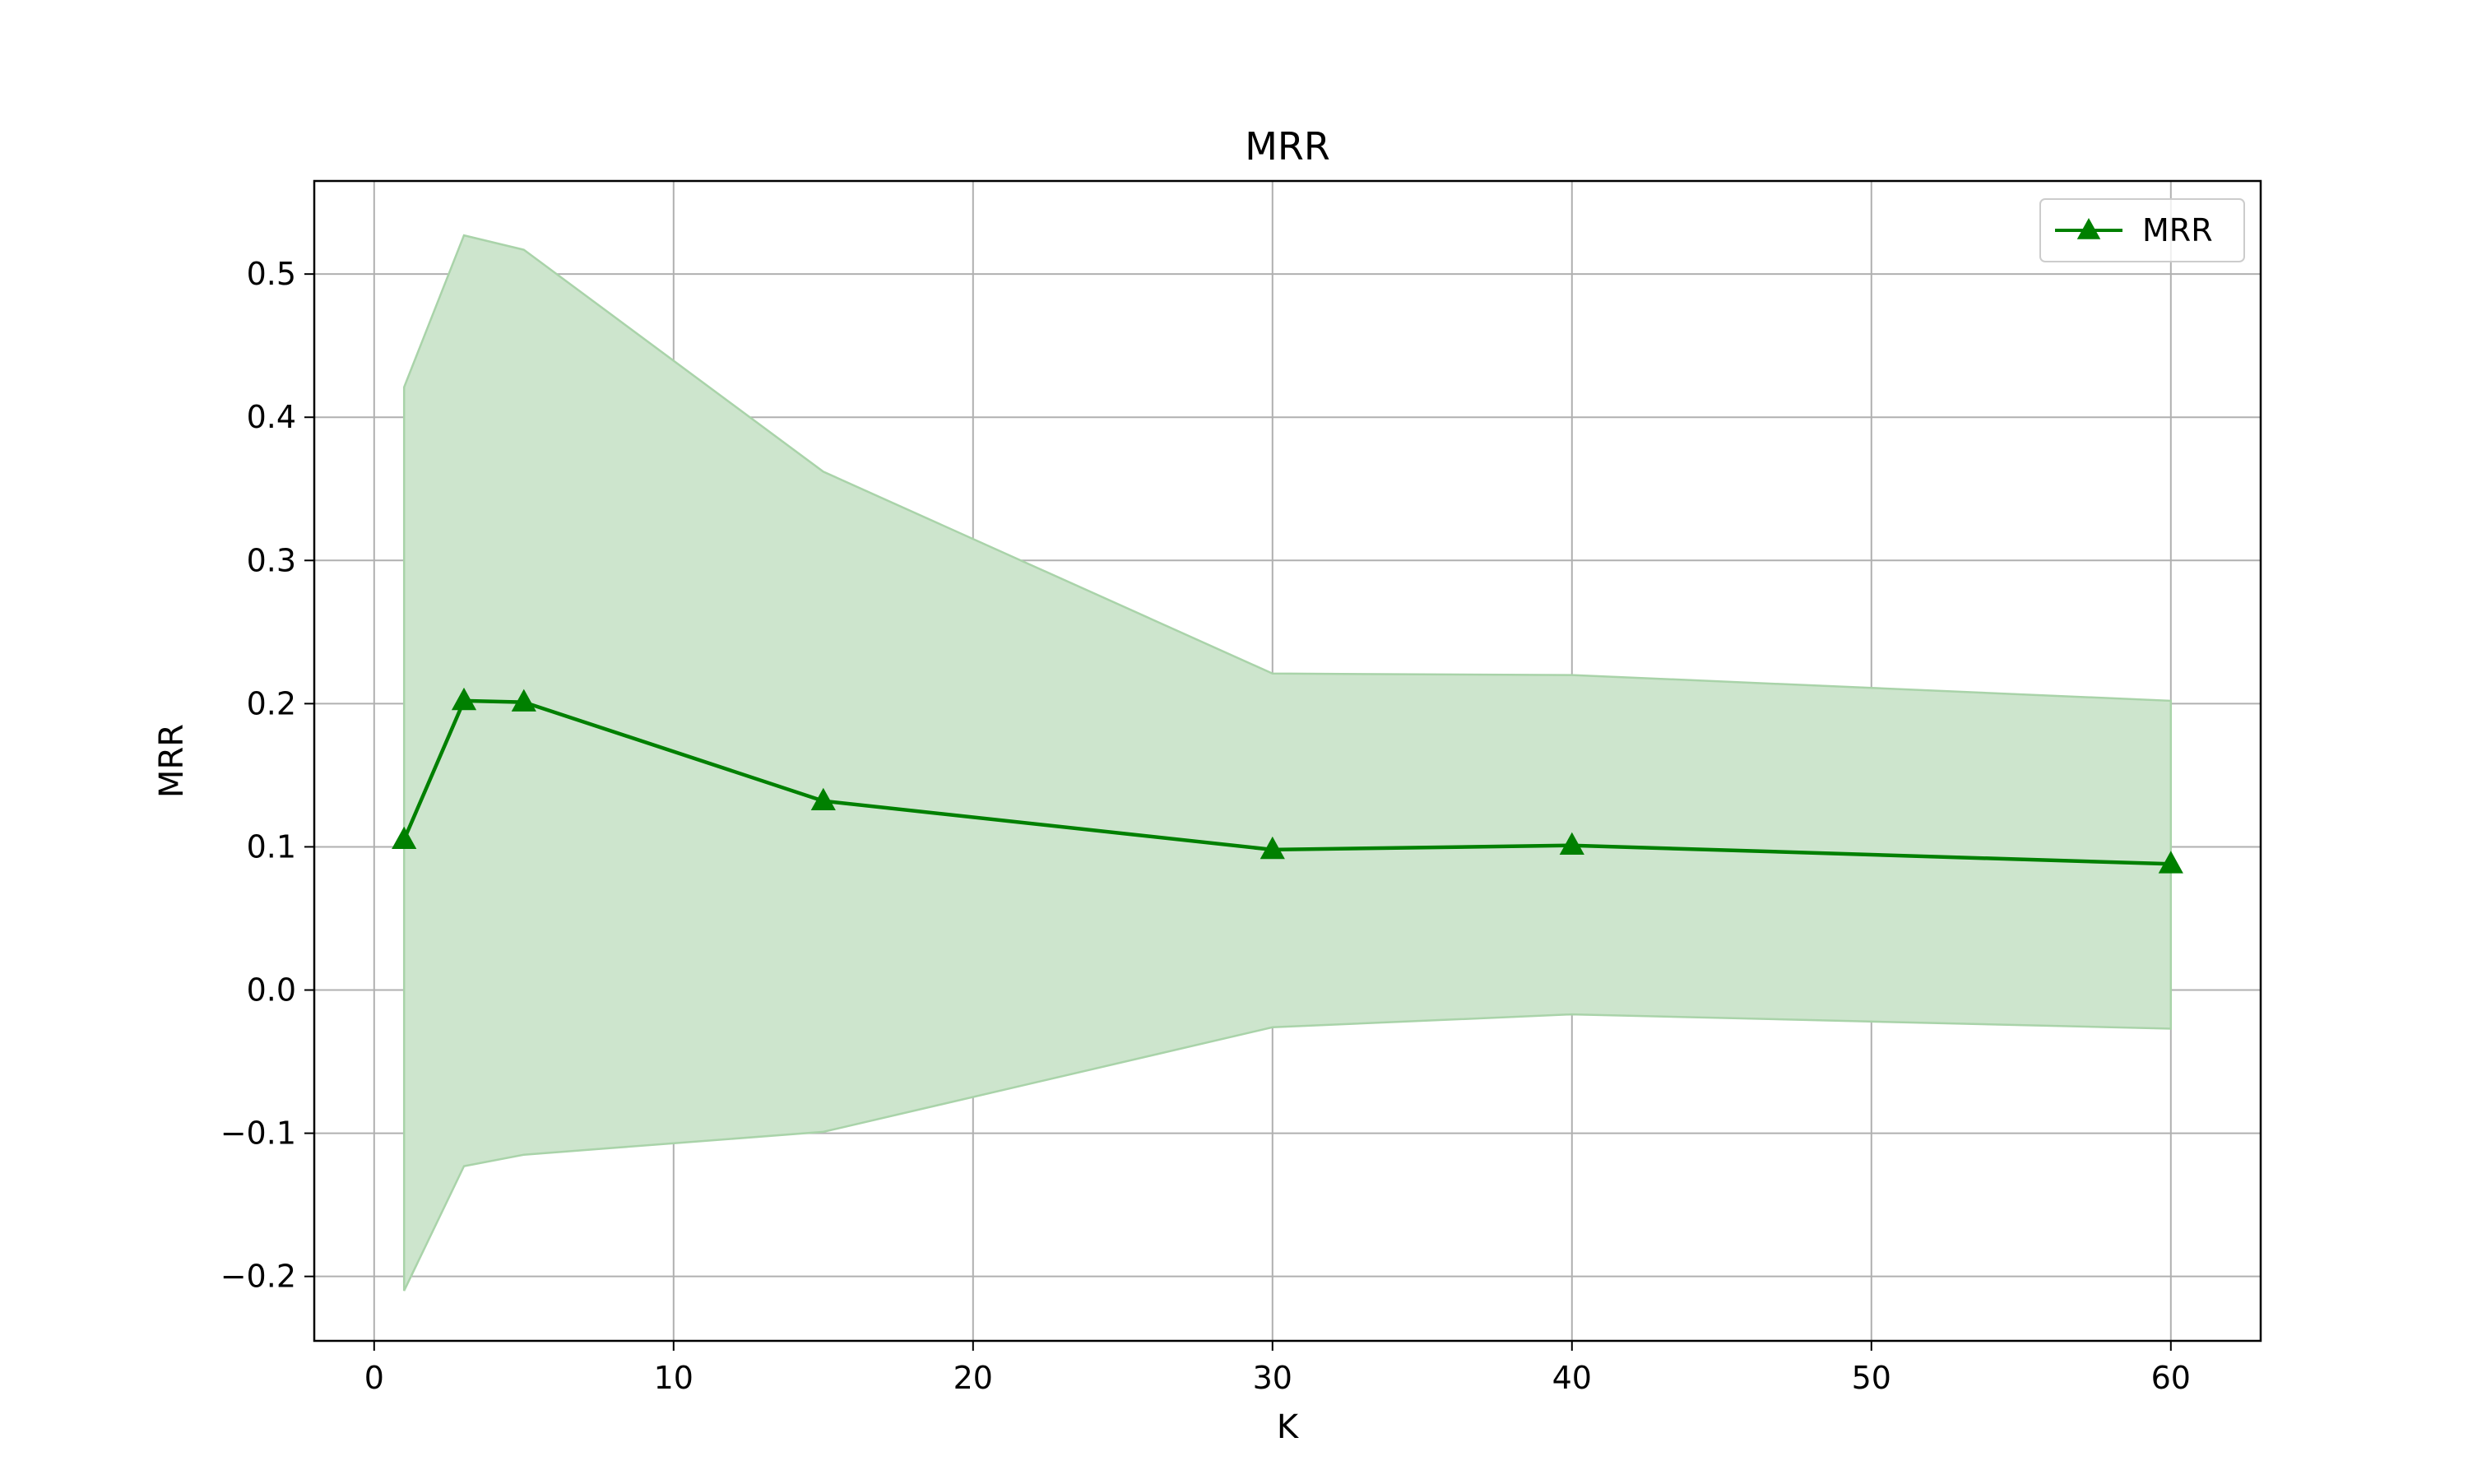  What do you see at coordinates (1272, 1378) in the screenshot?
I see `x-tick-label: 30` at bounding box center [1272, 1378].